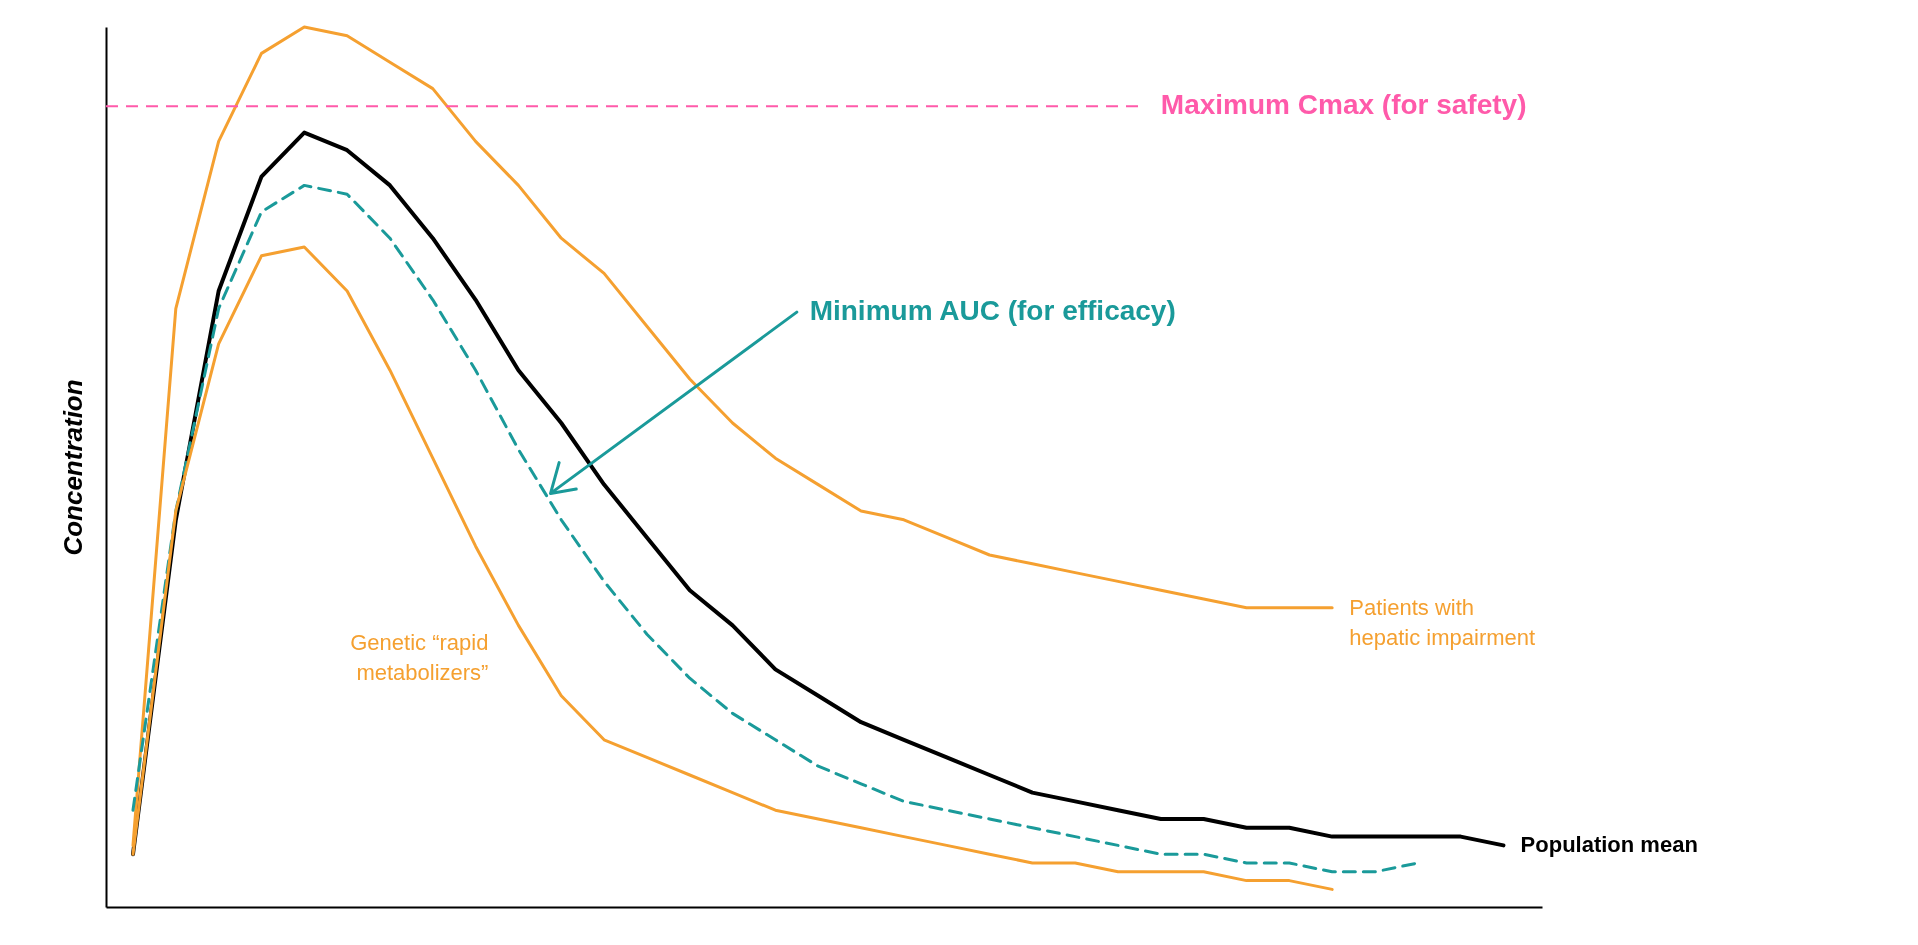 Image resolution: width=1918 pixels, height=945 pixels. Describe the element at coordinates (1609, 845) in the screenshot. I see `series-label: Population mean` at that location.